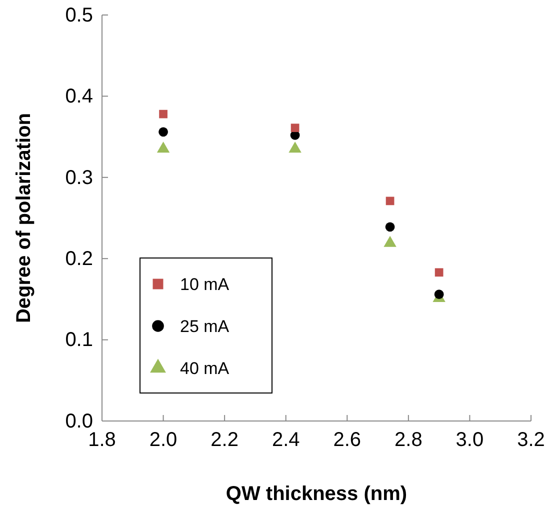 This screenshot has height=509, width=557. Describe the element at coordinates (531, 440) in the screenshot. I see `x-tick-label: 3.2` at that location.